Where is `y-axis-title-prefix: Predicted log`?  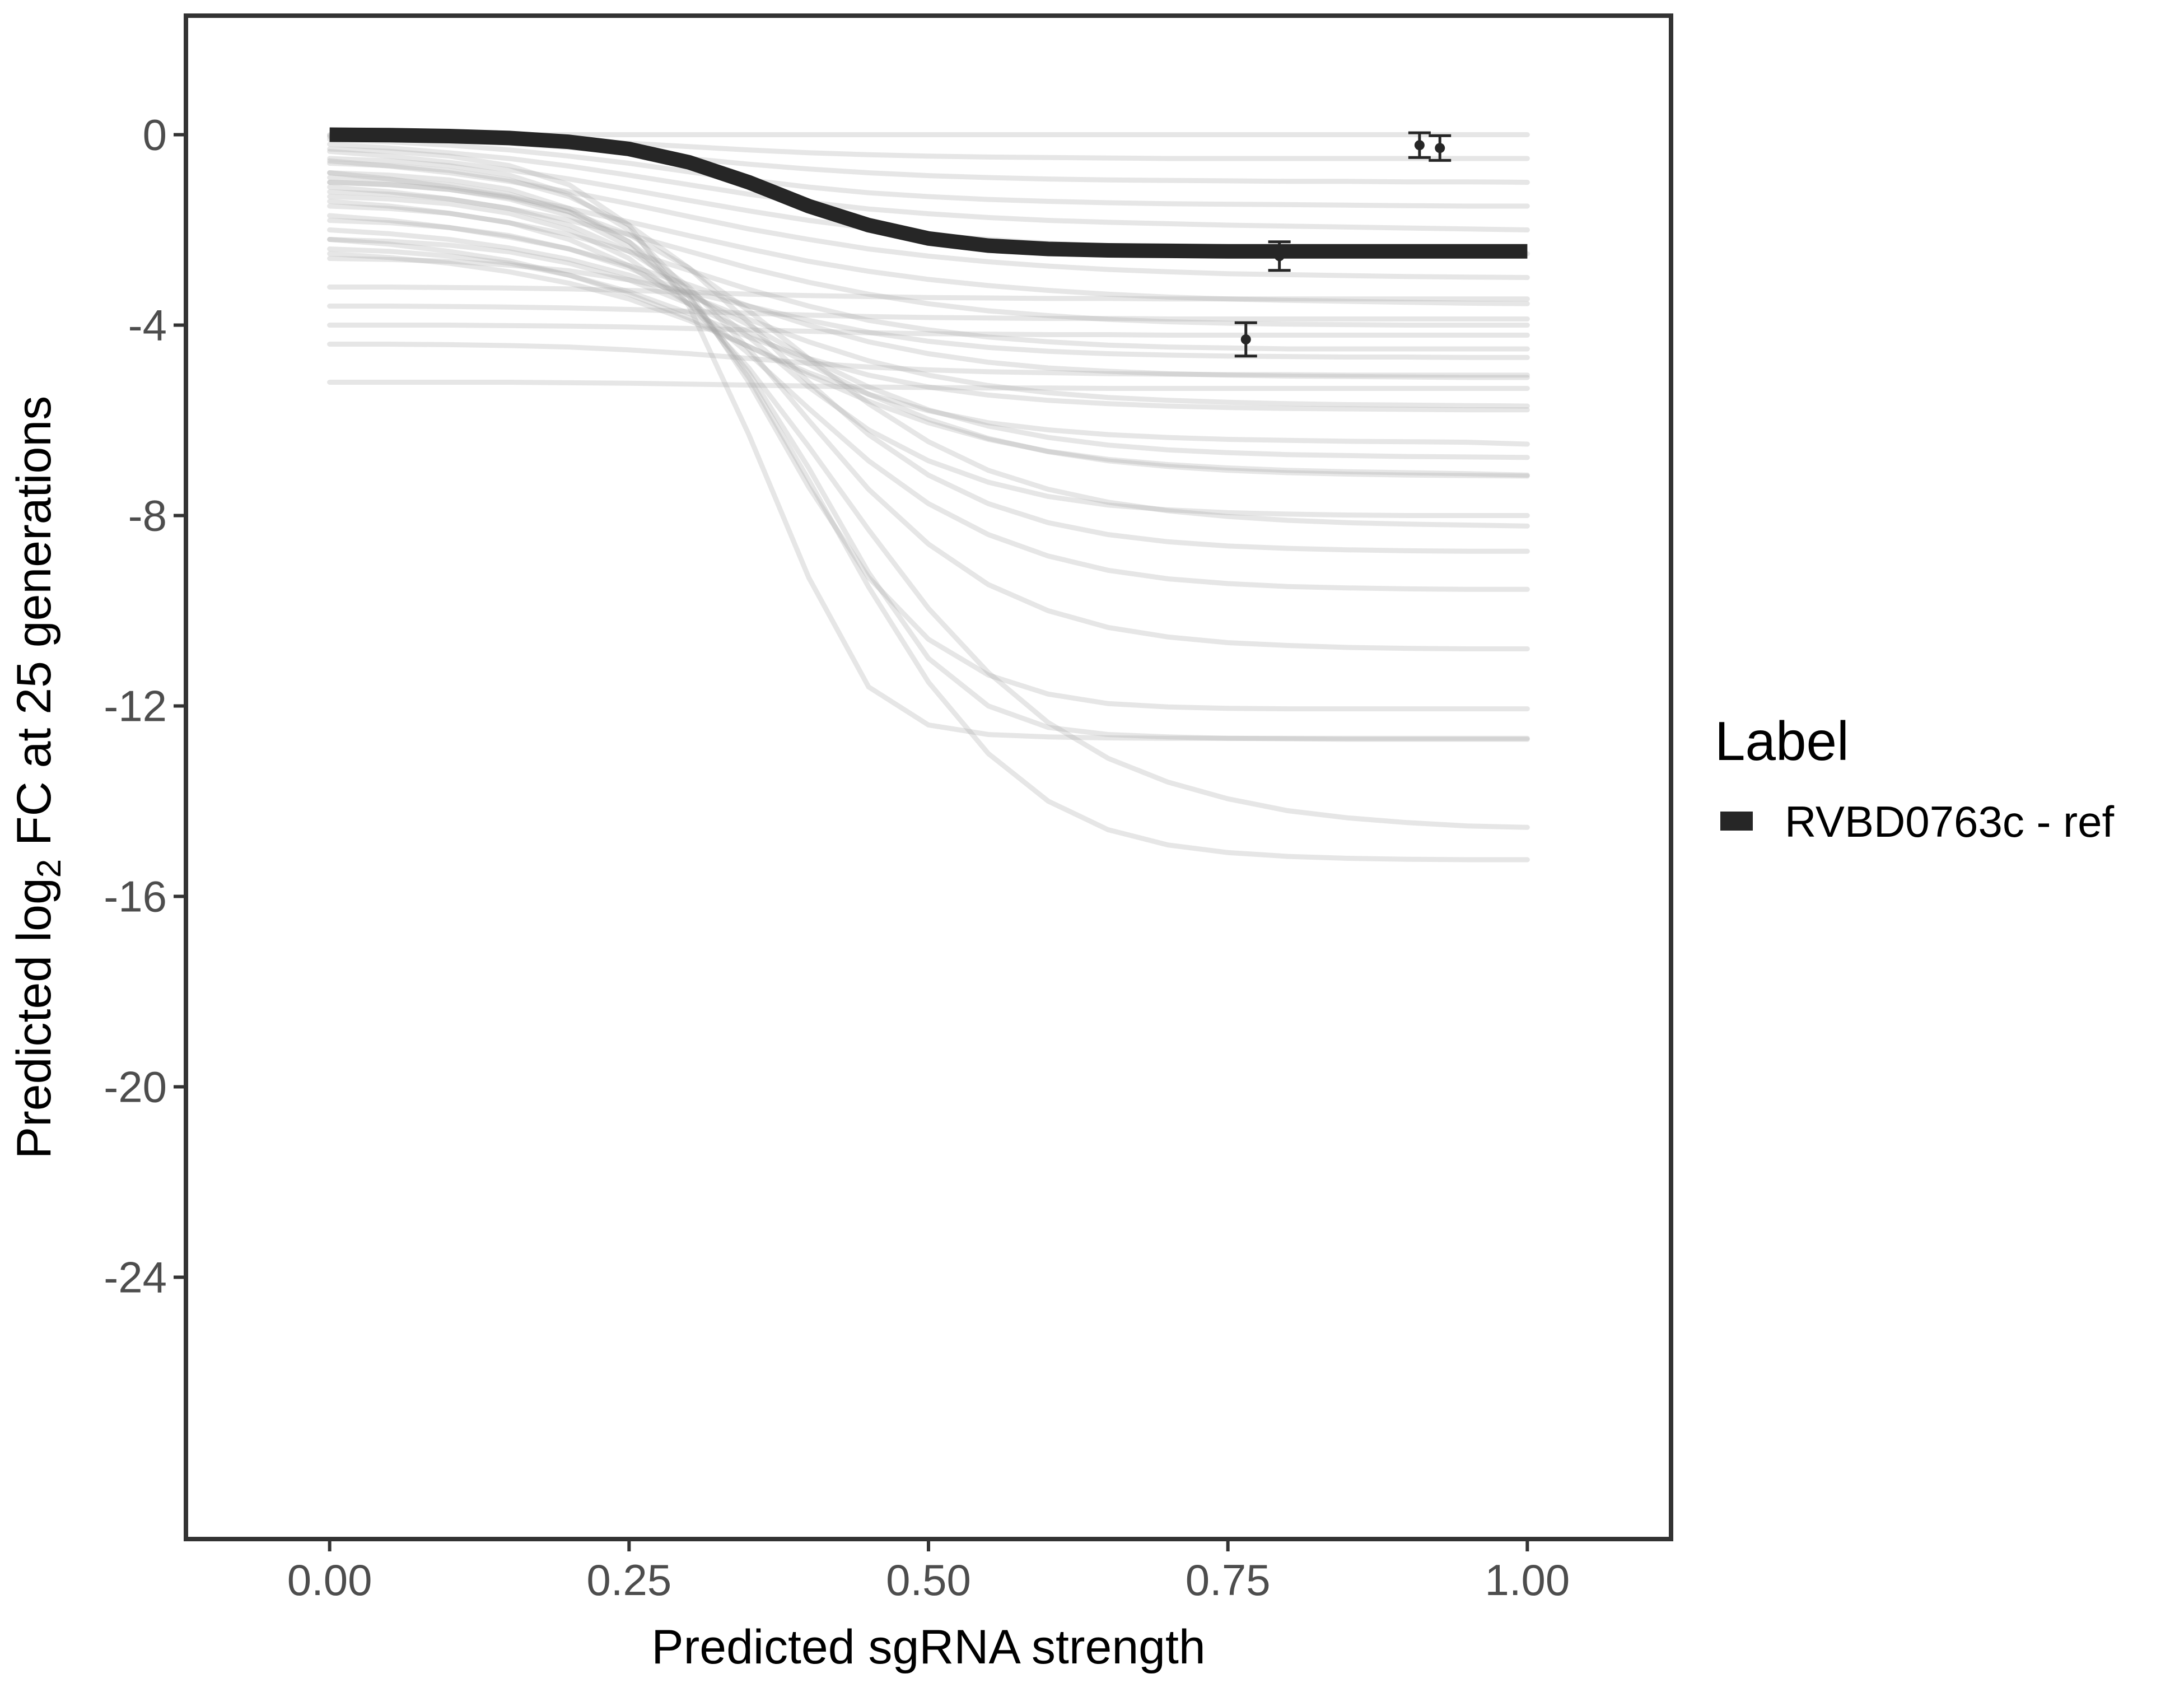 y-axis-title-prefix: Predicted log is located at coordinates (34, 1018).